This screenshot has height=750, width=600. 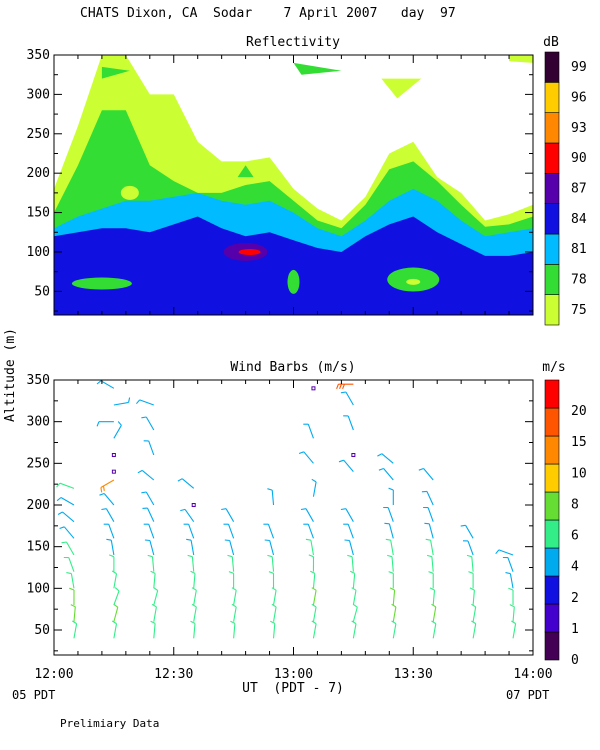 I want to click on wind-colorbar-label: 15, so click(x=579, y=442).